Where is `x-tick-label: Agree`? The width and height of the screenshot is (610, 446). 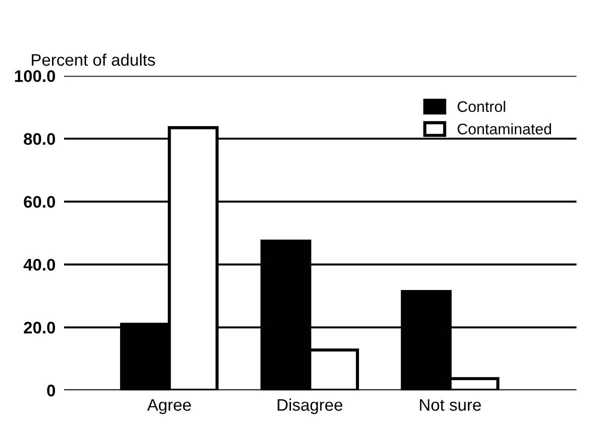 x-tick-label: Agree is located at coordinates (169, 406).